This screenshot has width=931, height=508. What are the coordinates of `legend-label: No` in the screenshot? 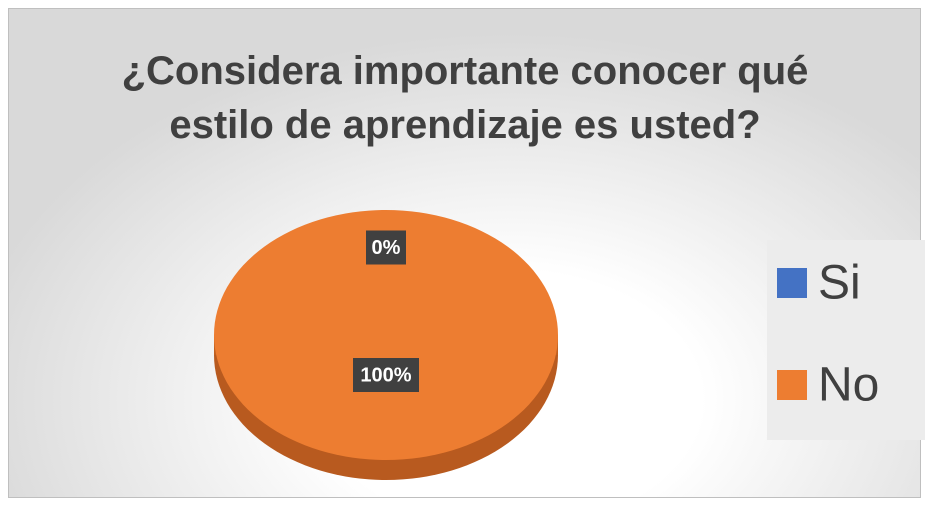 It's located at (848, 385).